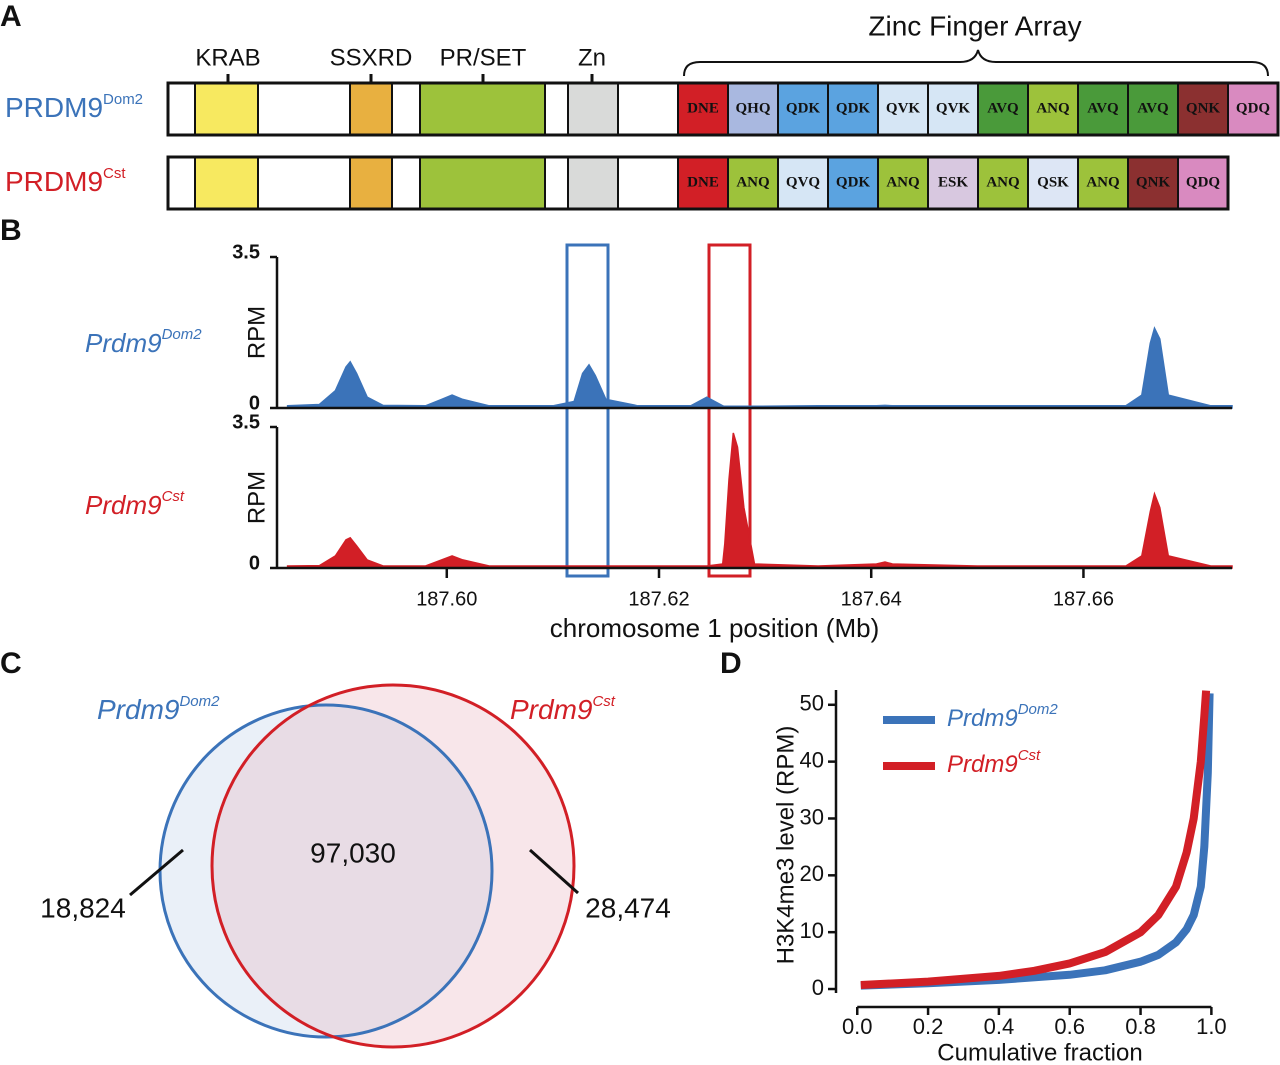 The image size is (1280, 1065). Describe the element at coordinates (1053, 182) in the screenshot. I see `zinc-finger-label: QSK` at that location.